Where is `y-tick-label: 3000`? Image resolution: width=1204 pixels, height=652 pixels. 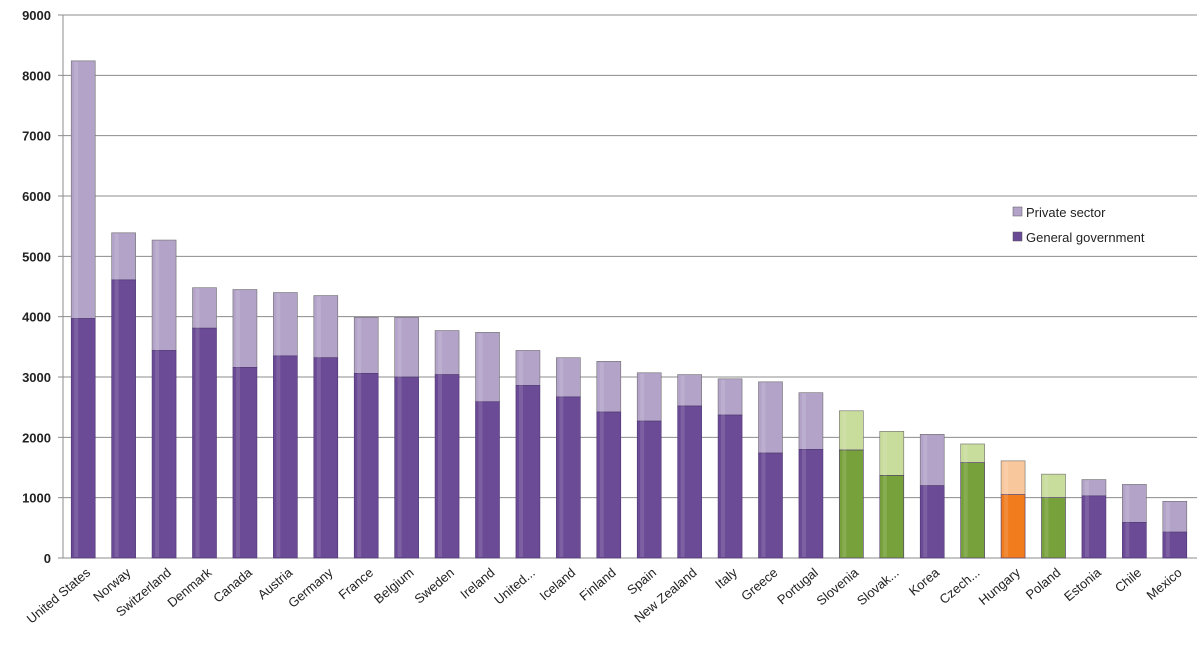
y-tick-label: 3000 is located at coordinates (36, 377).